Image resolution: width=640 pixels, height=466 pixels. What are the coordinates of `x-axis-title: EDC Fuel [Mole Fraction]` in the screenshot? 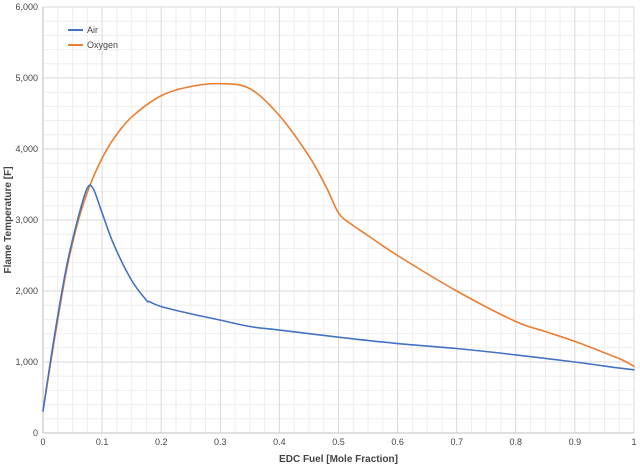 It's located at (338, 459).